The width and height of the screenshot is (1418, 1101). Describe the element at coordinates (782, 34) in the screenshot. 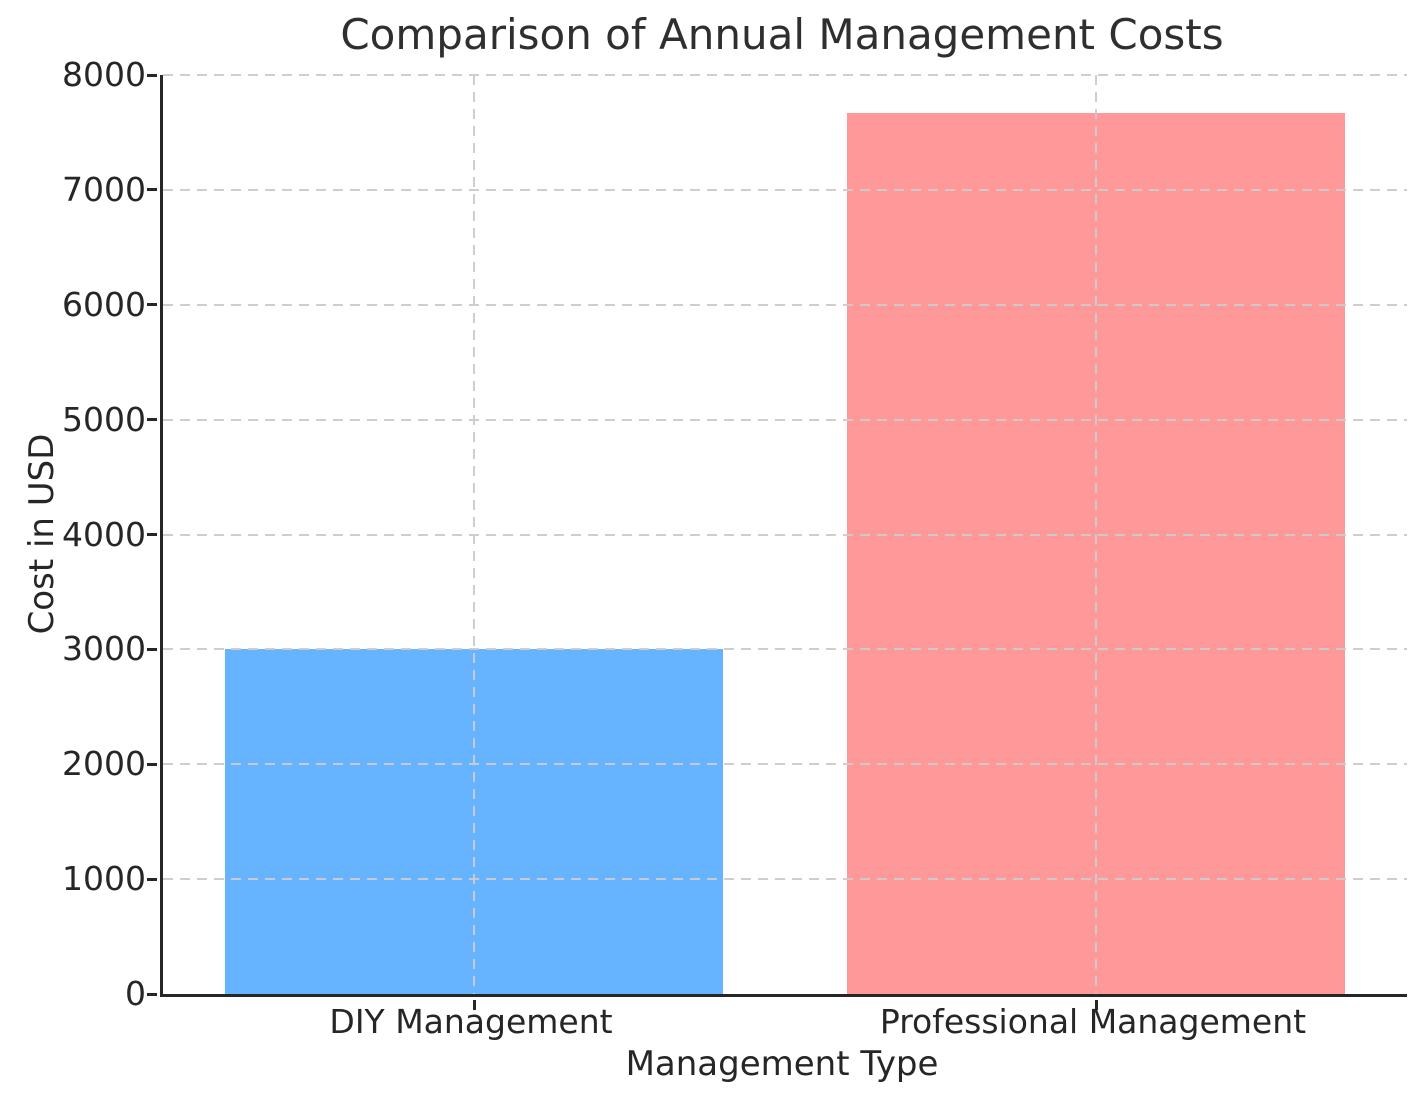

I see `chart-title: Comparison of Annual Management Costs` at that location.